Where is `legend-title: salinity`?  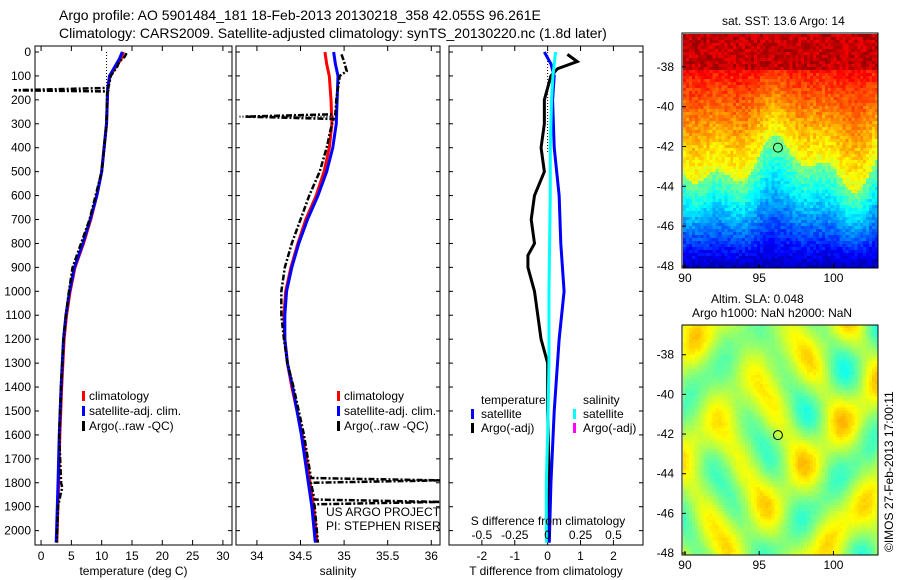 legend-title: salinity is located at coordinates (601, 400).